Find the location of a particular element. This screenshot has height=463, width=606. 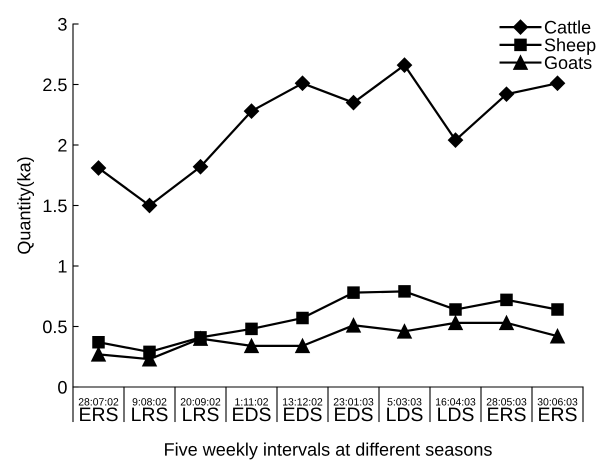

y-tick-label: 1 is located at coordinates (62, 266).